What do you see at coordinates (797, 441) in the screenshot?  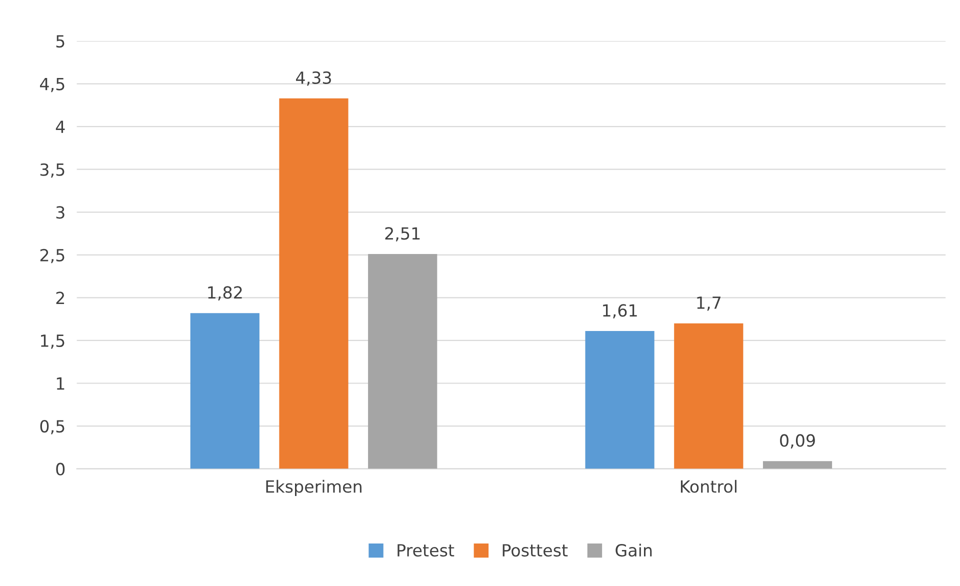 I see `data-label: 0,09` at bounding box center [797, 441].